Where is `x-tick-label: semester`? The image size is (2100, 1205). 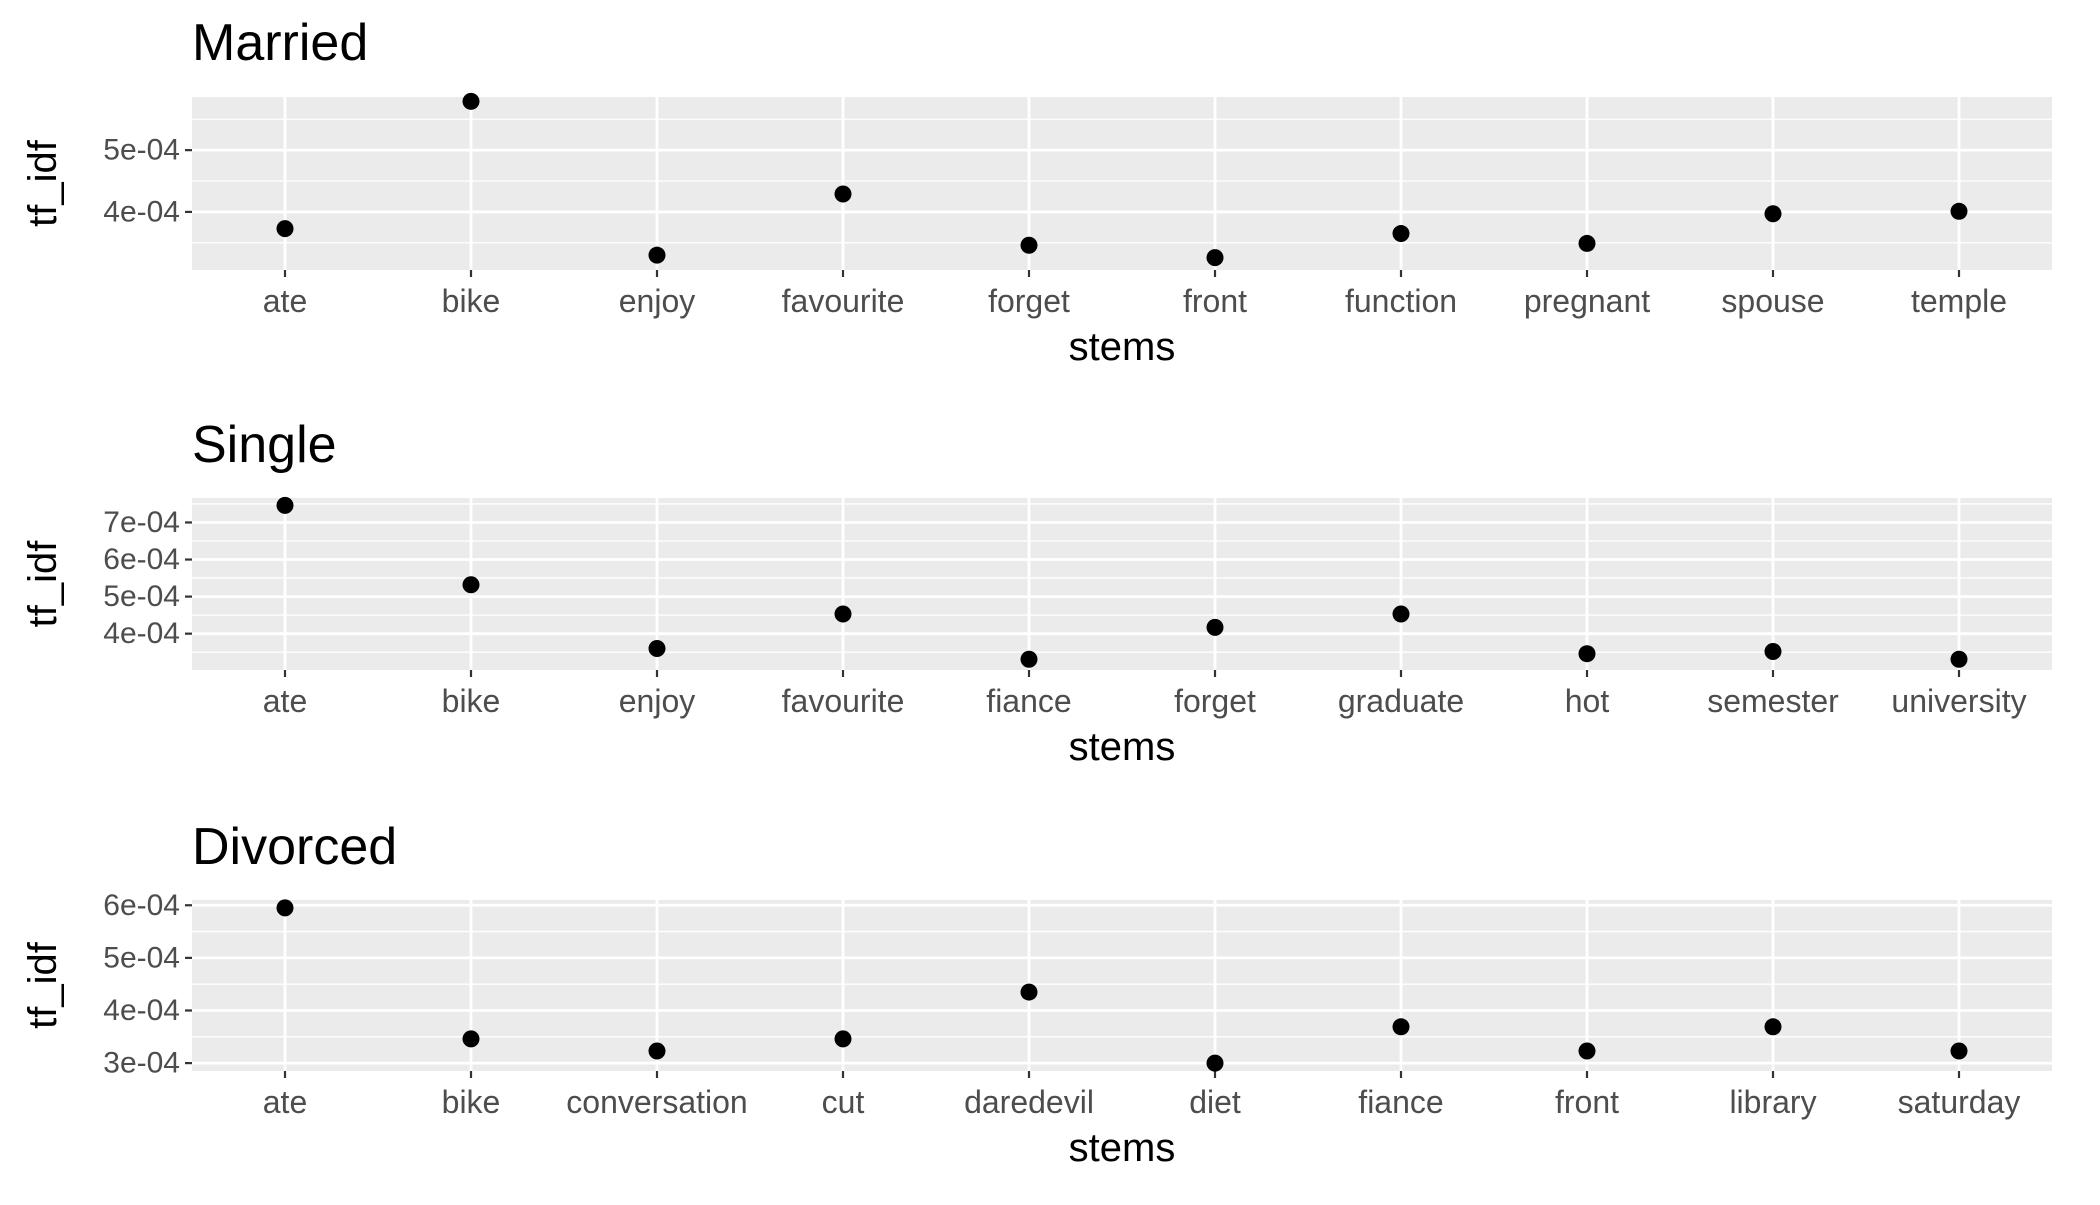 x-tick-label: semester is located at coordinates (1773, 701).